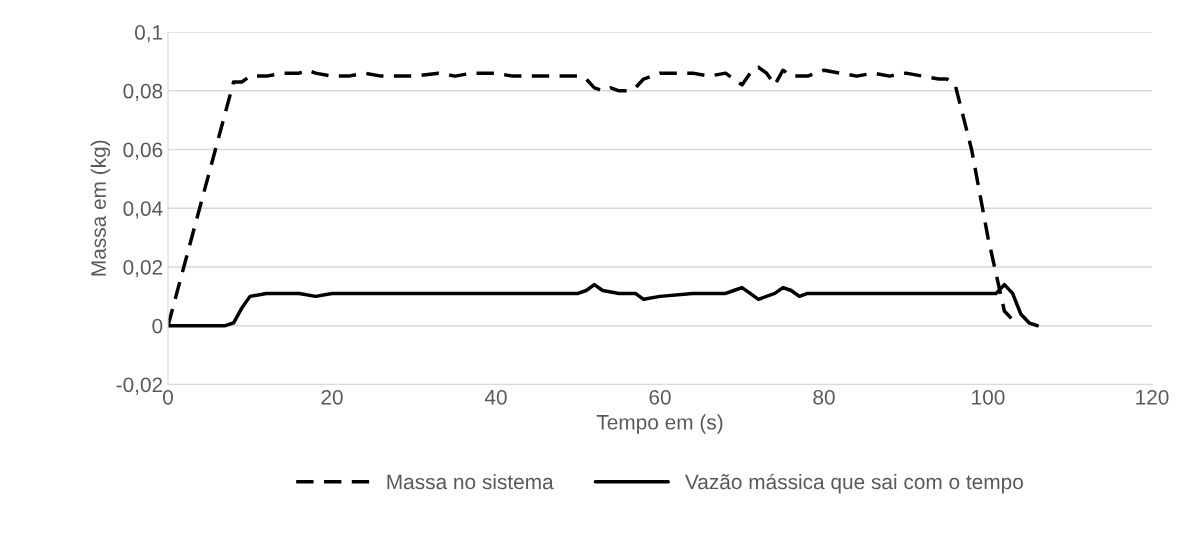 Image resolution: width=1200 pixels, height=534 pixels. I want to click on y-axis-title: Massa em (kg), so click(100, 208).